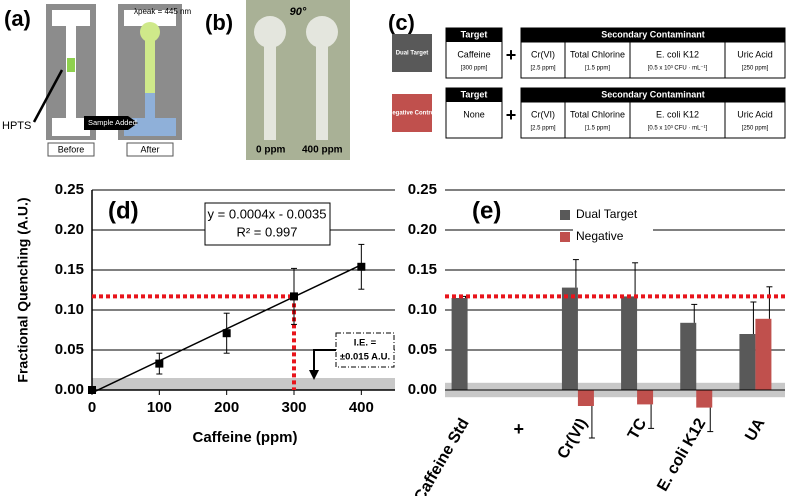 This screenshot has width=787, height=496. I want to click on band, so click(243, 384).